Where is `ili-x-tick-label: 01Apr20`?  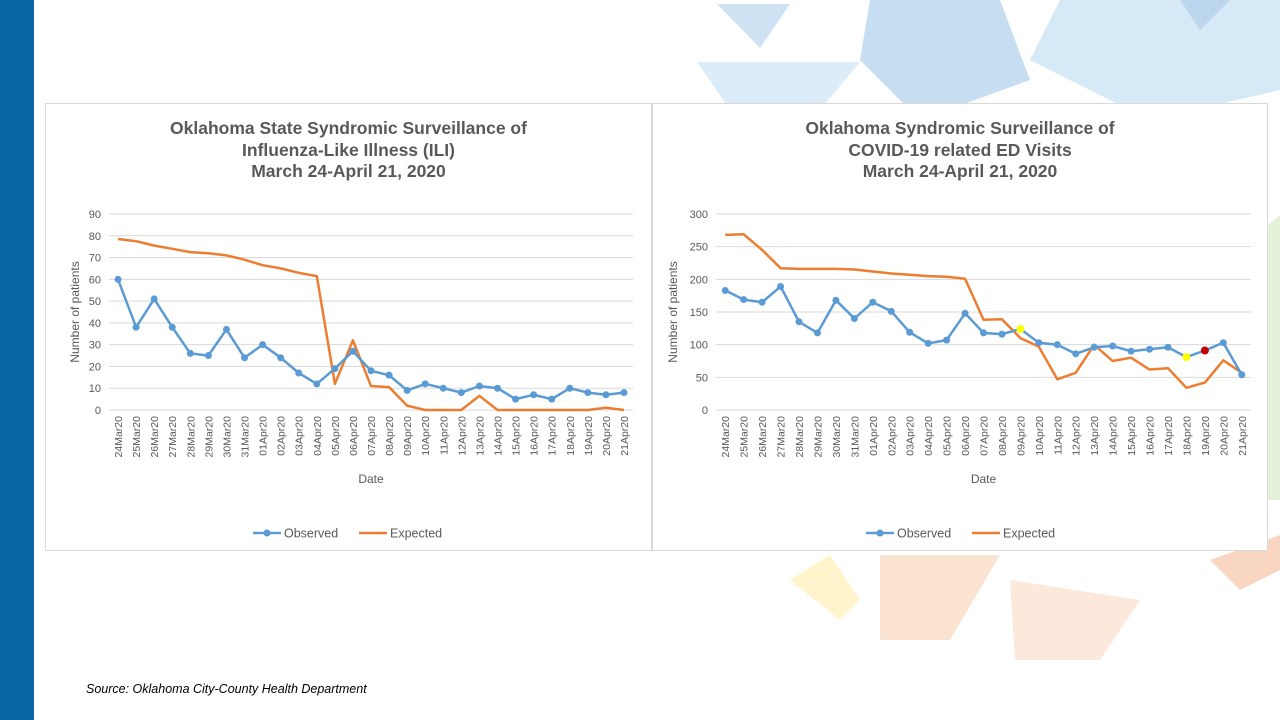
ili-x-tick-label: 01Apr20 is located at coordinates (264, 436).